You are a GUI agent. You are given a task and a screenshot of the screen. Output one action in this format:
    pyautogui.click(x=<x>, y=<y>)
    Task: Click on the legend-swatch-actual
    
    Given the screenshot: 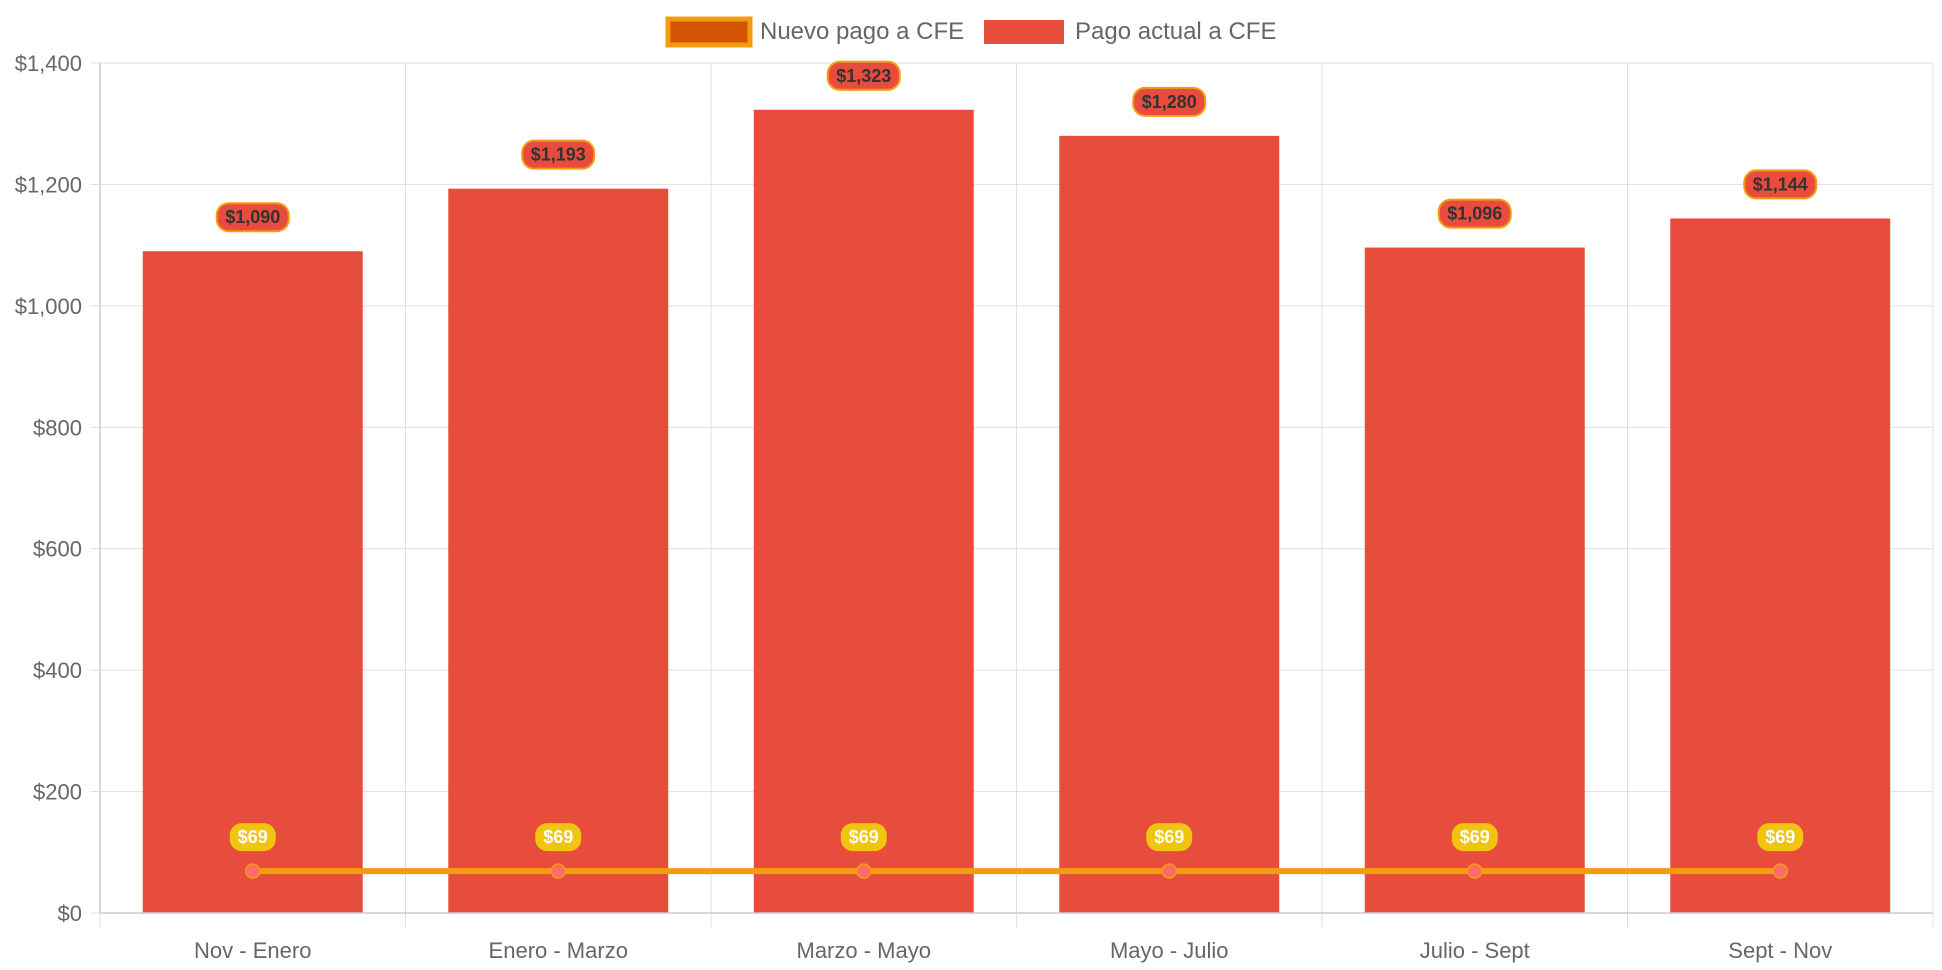 What is the action you would take?
    pyautogui.click(x=1024, y=32)
    